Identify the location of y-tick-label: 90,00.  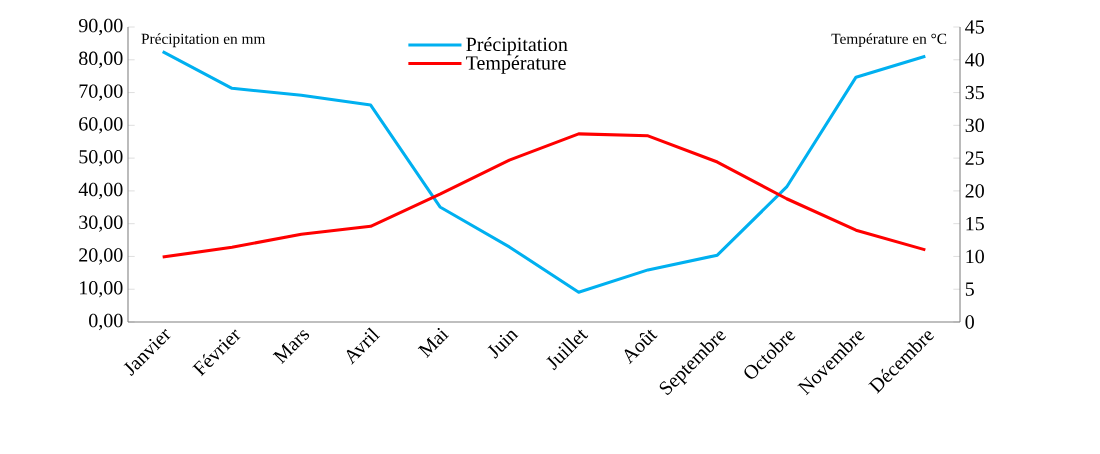
(100, 27).